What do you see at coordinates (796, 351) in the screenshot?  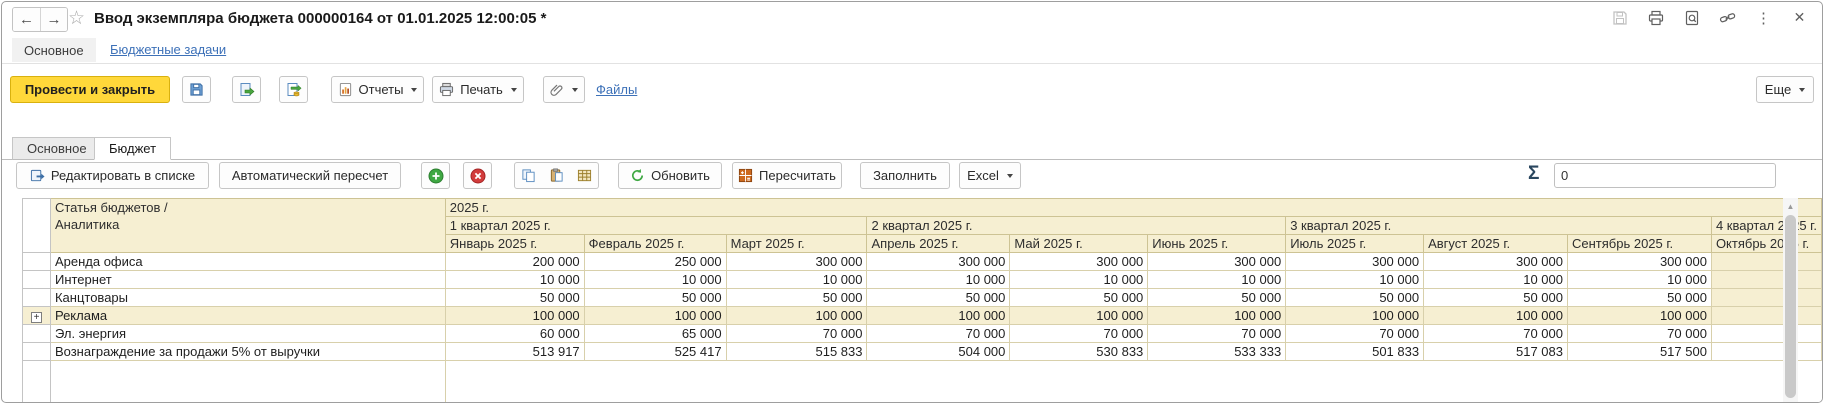 I see `value-cell-r6-c3: 515 833` at bounding box center [796, 351].